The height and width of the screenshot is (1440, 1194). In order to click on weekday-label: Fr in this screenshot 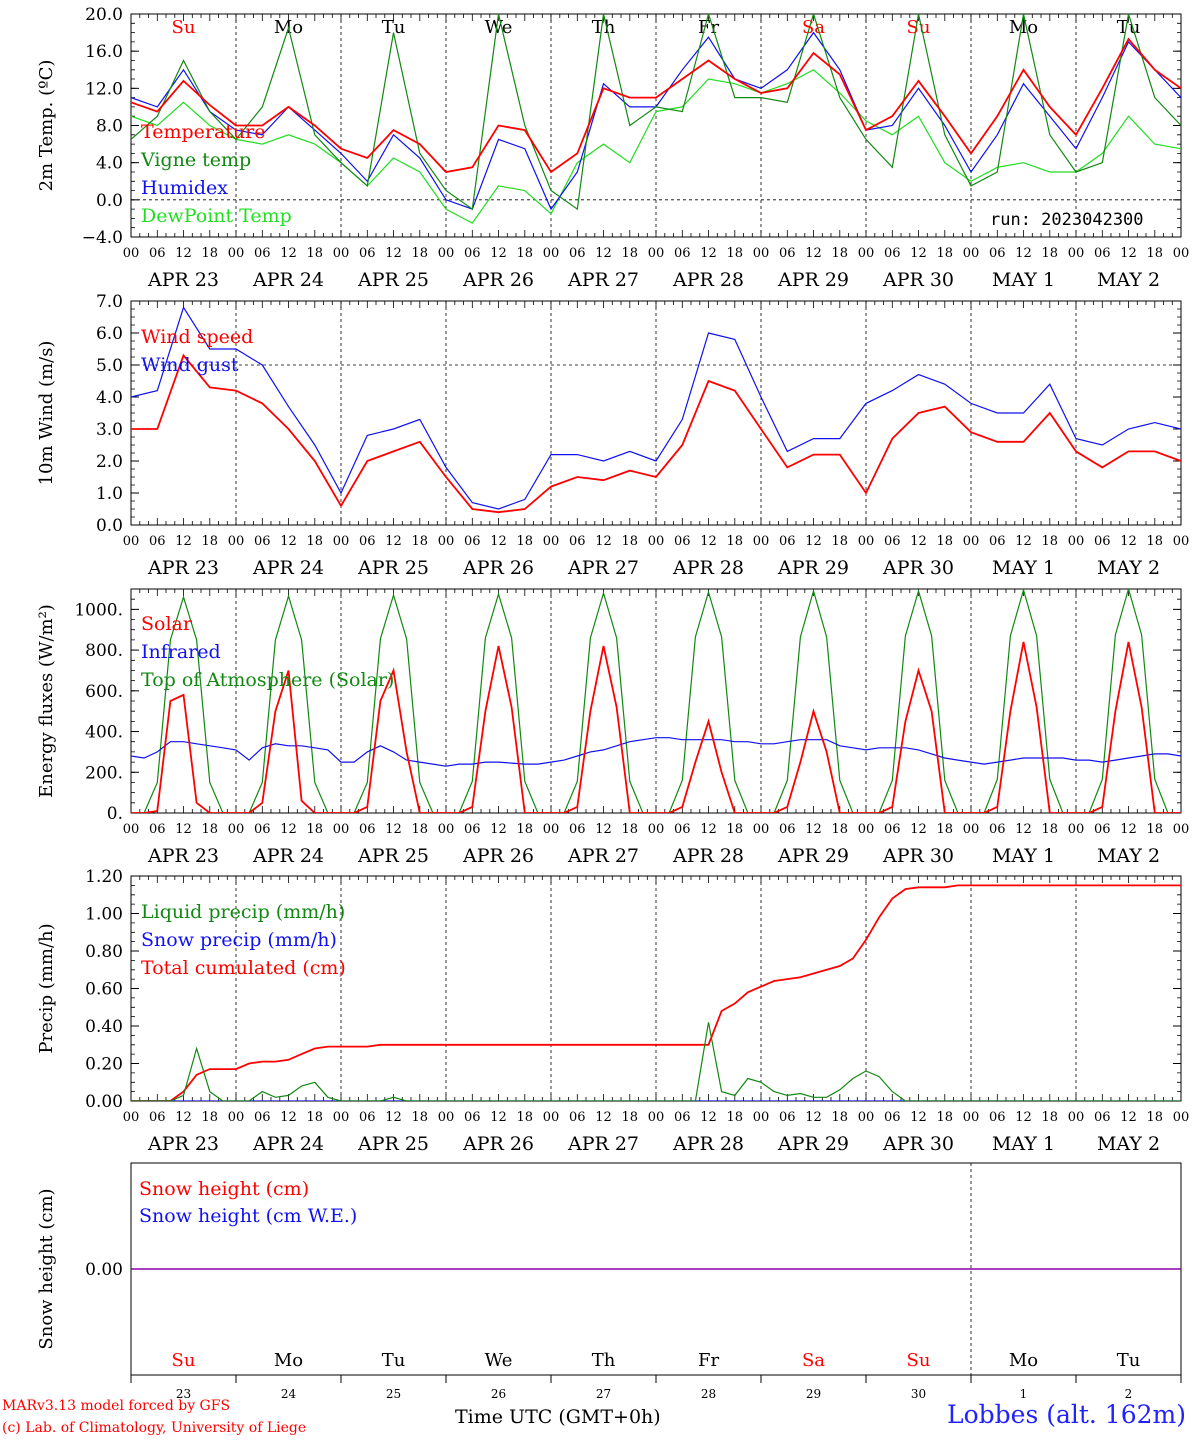, I will do `click(708, 1360)`.